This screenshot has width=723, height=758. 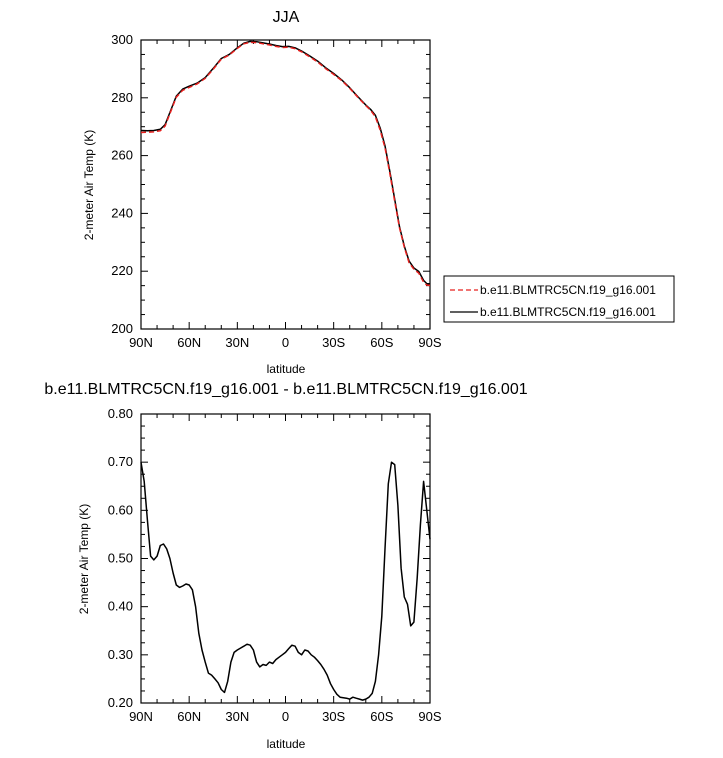 What do you see at coordinates (120, 702) in the screenshot?
I see `y-tick-label: 0.20` at bounding box center [120, 702].